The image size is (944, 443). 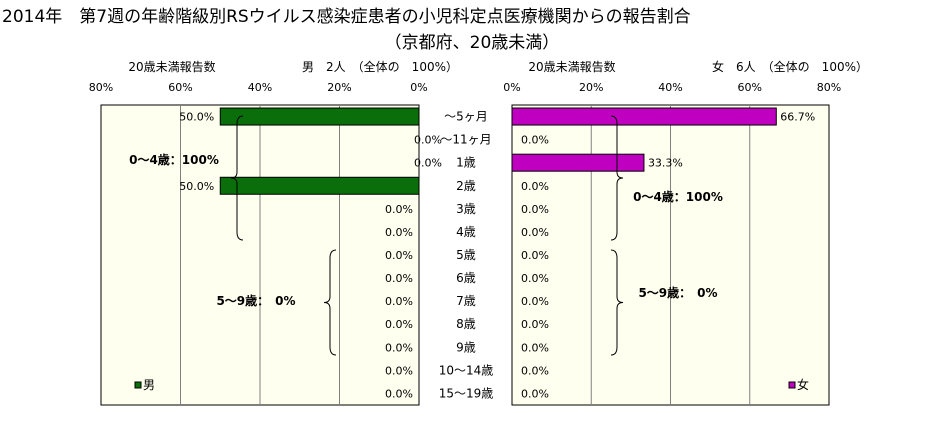 What do you see at coordinates (466, 232) in the screenshot?
I see `category-label: 4歳` at bounding box center [466, 232].